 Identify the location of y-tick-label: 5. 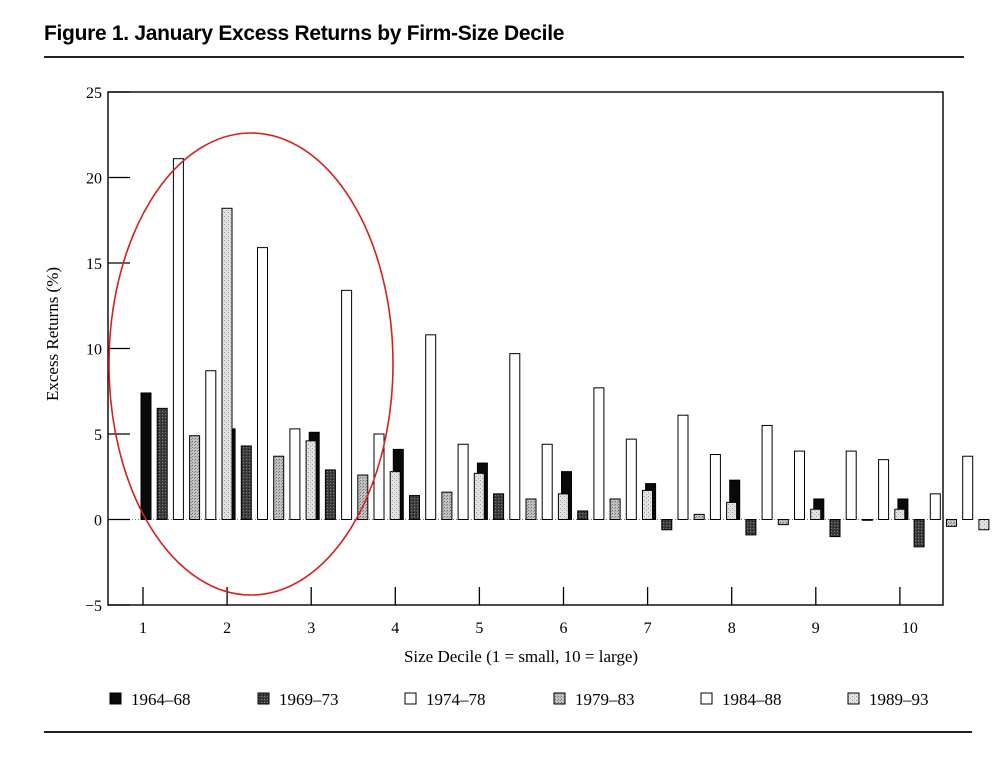
(98, 435).